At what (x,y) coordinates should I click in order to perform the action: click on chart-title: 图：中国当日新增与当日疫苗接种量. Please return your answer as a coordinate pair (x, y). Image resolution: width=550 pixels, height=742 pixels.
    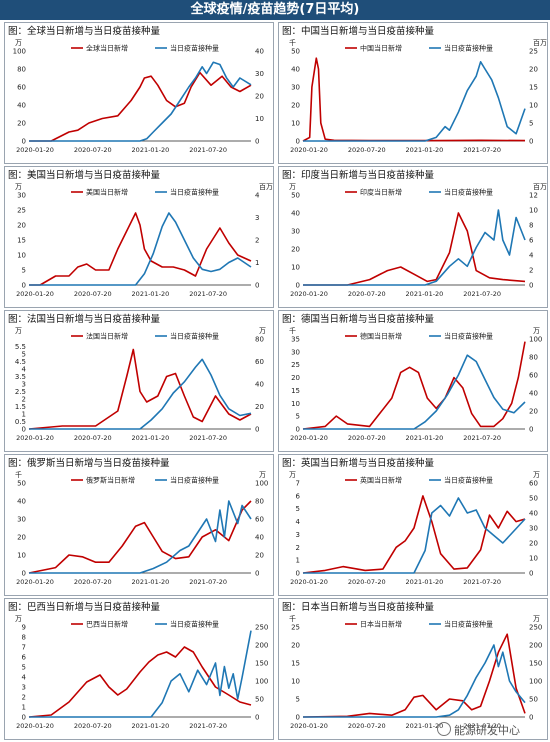
    Looking at the image, I should click on (358, 31).